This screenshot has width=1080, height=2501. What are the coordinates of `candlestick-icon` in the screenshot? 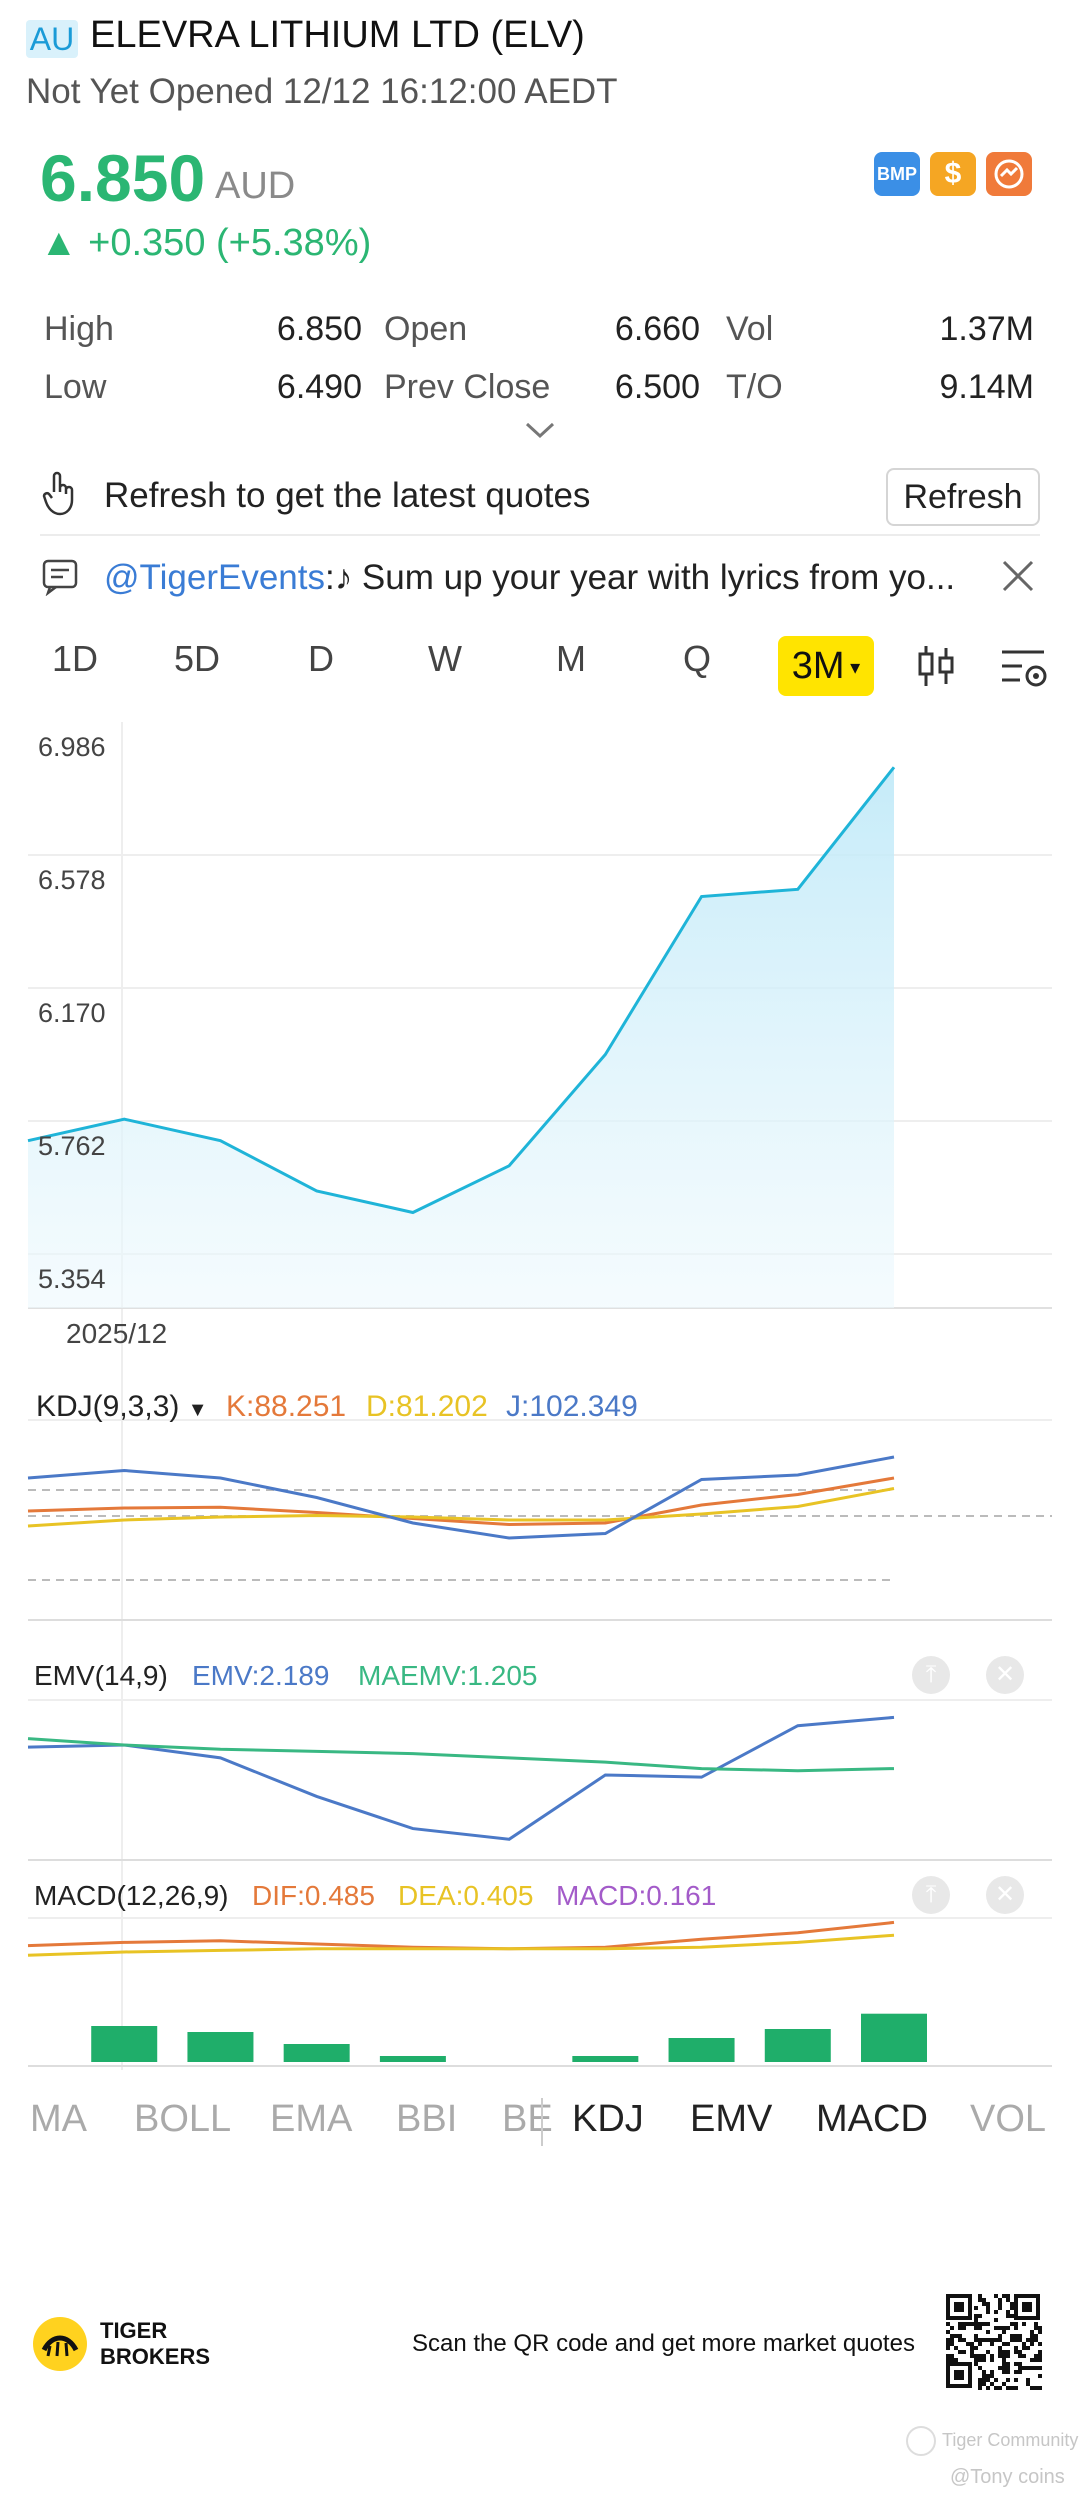 It's located at (936, 668).